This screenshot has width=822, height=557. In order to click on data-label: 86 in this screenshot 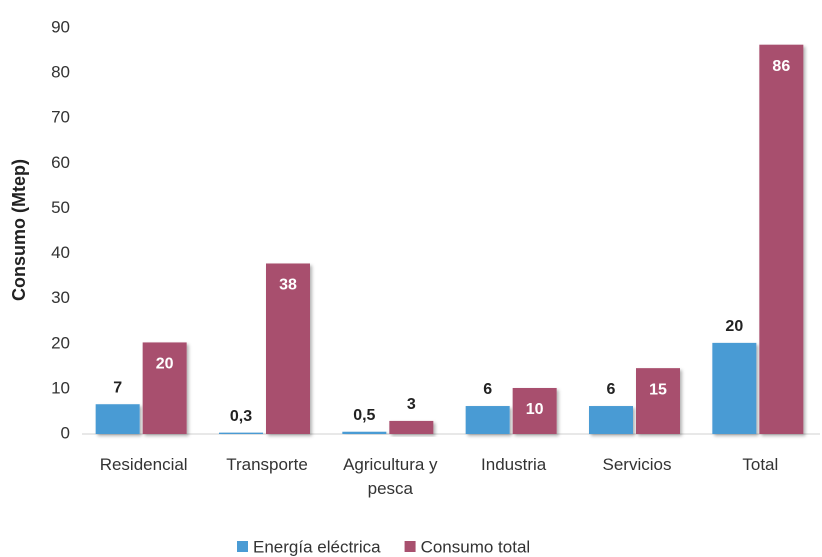, I will do `click(781, 66)`.